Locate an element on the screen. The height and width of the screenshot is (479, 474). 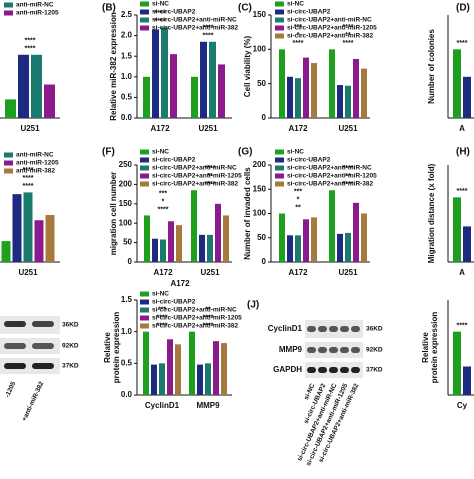
y-axis-label: Relative is located at coordinates (107, 347).